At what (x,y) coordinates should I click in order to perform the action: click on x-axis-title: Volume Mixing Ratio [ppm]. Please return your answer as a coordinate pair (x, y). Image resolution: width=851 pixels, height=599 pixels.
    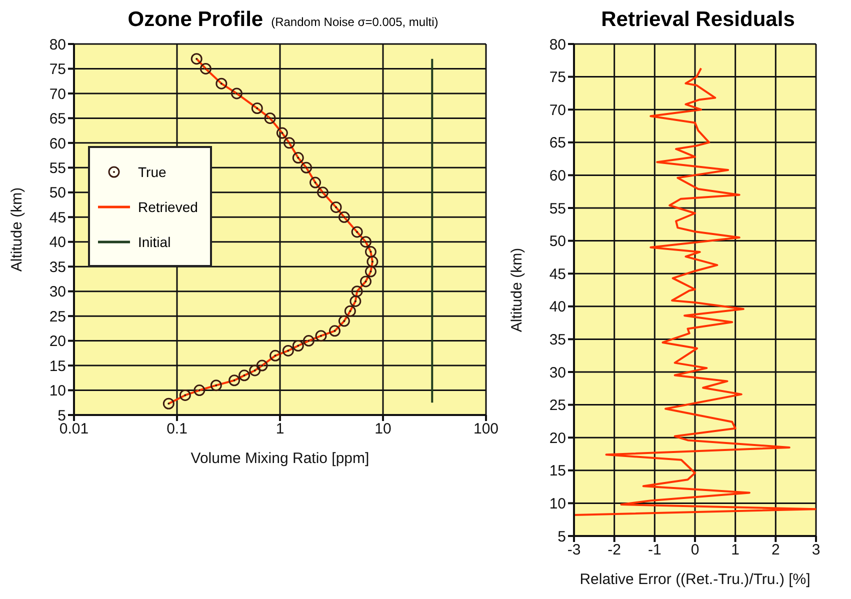
    Looking at the image, I should click on (280, 458).